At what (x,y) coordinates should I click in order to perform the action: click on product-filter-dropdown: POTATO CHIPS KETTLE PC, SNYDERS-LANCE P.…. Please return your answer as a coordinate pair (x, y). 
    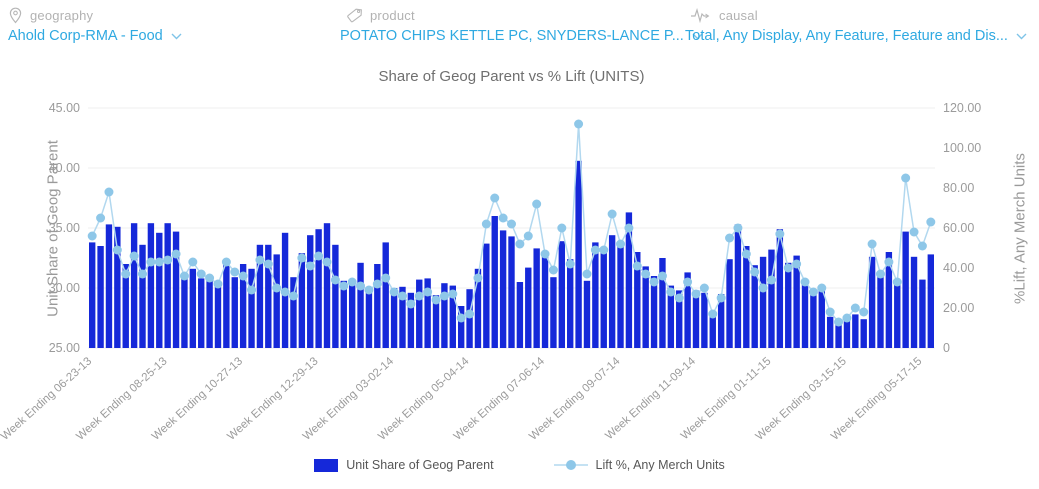
    Looking at the image, I should click on (521, 36).